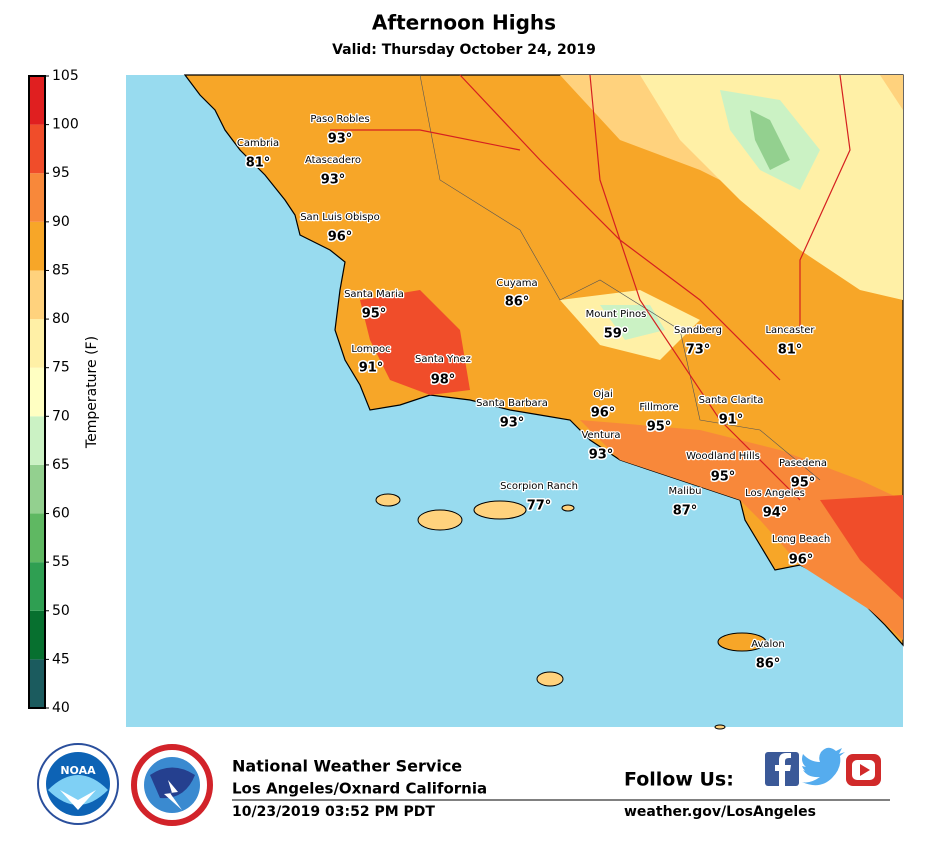  What do you see at coordinates (698, 330) in the screenshot?
I see `city-name: Sandberg` at bounding box center [698, 330].